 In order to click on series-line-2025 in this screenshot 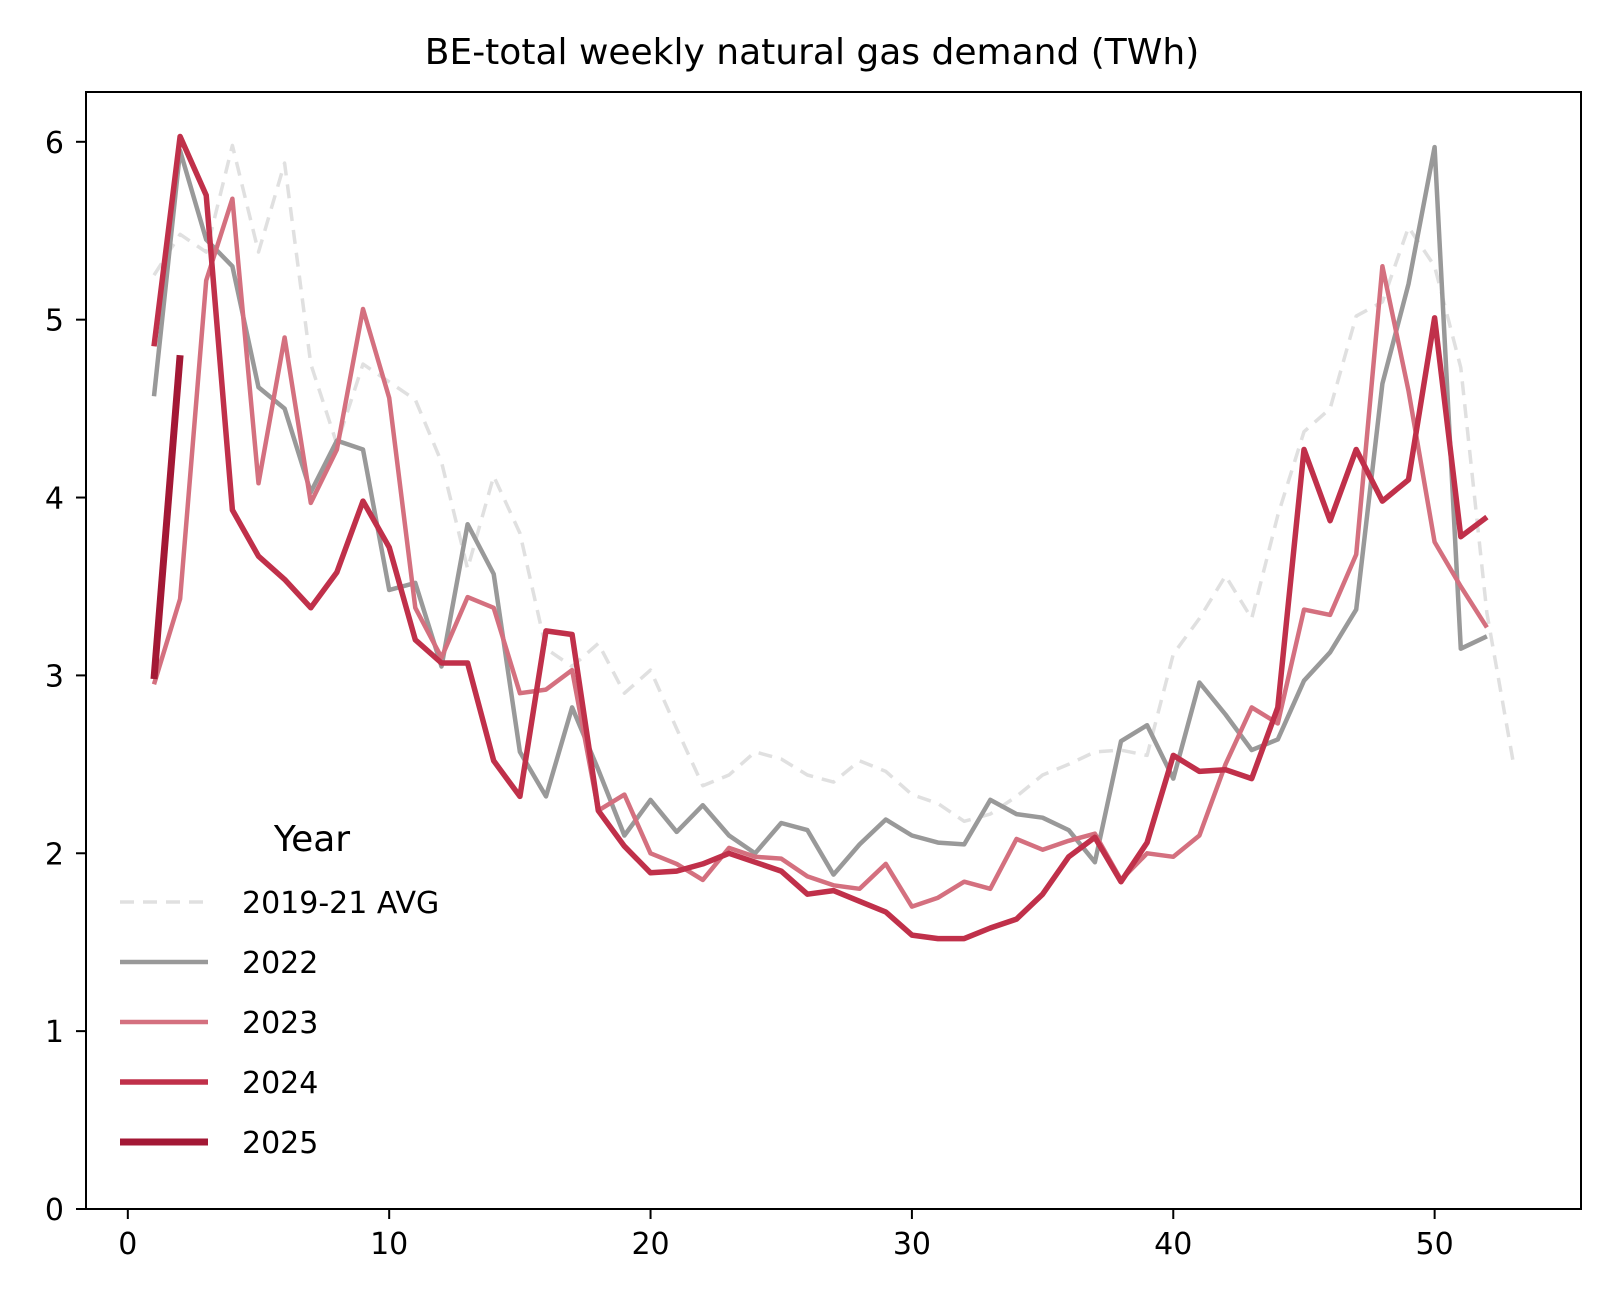, I will do `click(167, 517)`.